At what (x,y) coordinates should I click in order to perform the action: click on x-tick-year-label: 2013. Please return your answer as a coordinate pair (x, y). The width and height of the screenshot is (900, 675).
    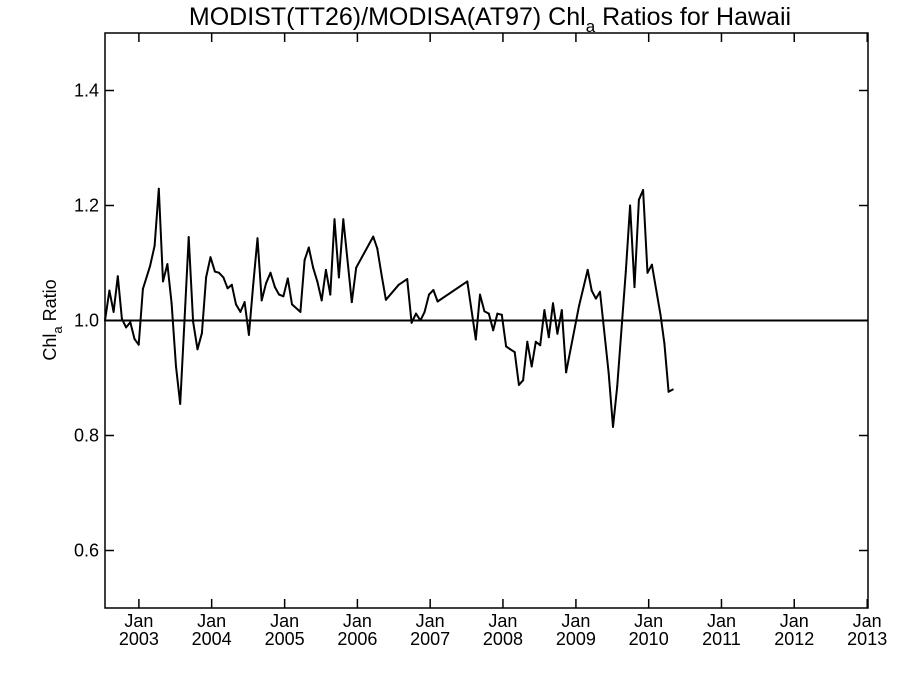
    Looking at the image, I should click on (867, 639).